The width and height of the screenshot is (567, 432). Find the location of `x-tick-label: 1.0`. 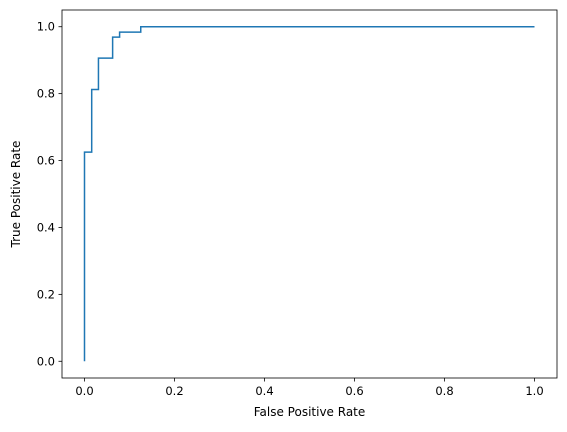

x-tick-label: 1.0 is located at coordinates (534, 391).